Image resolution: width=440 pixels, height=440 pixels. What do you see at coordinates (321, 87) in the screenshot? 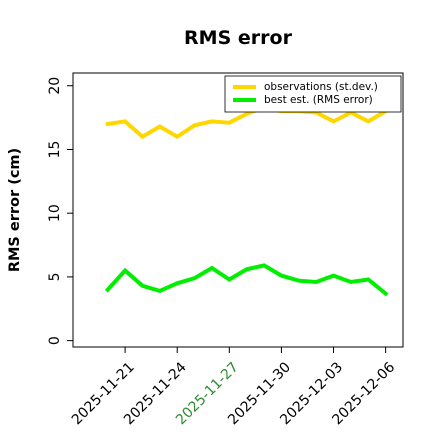
I see `legend-label: observations (st.dev.)` at bounding box center [321, 87].